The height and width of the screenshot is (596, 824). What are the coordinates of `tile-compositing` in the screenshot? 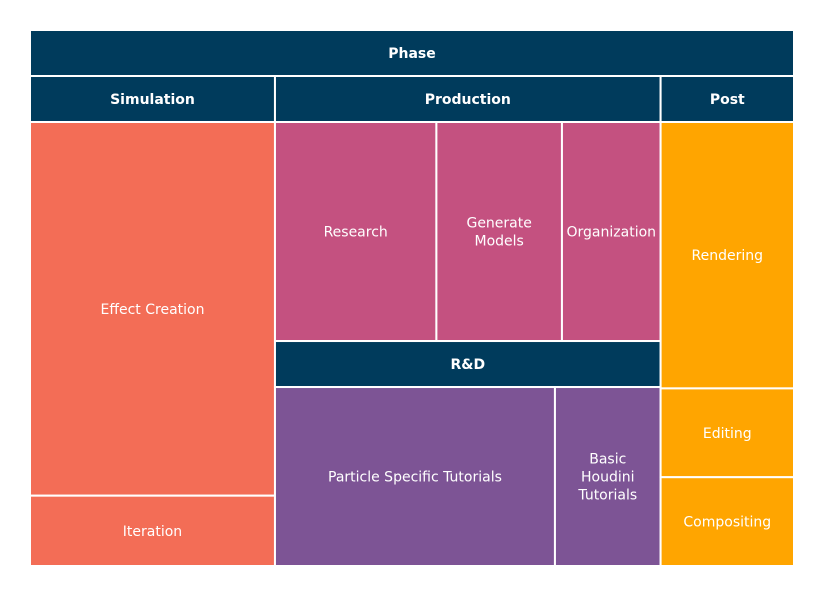 It's located at (727, 522).